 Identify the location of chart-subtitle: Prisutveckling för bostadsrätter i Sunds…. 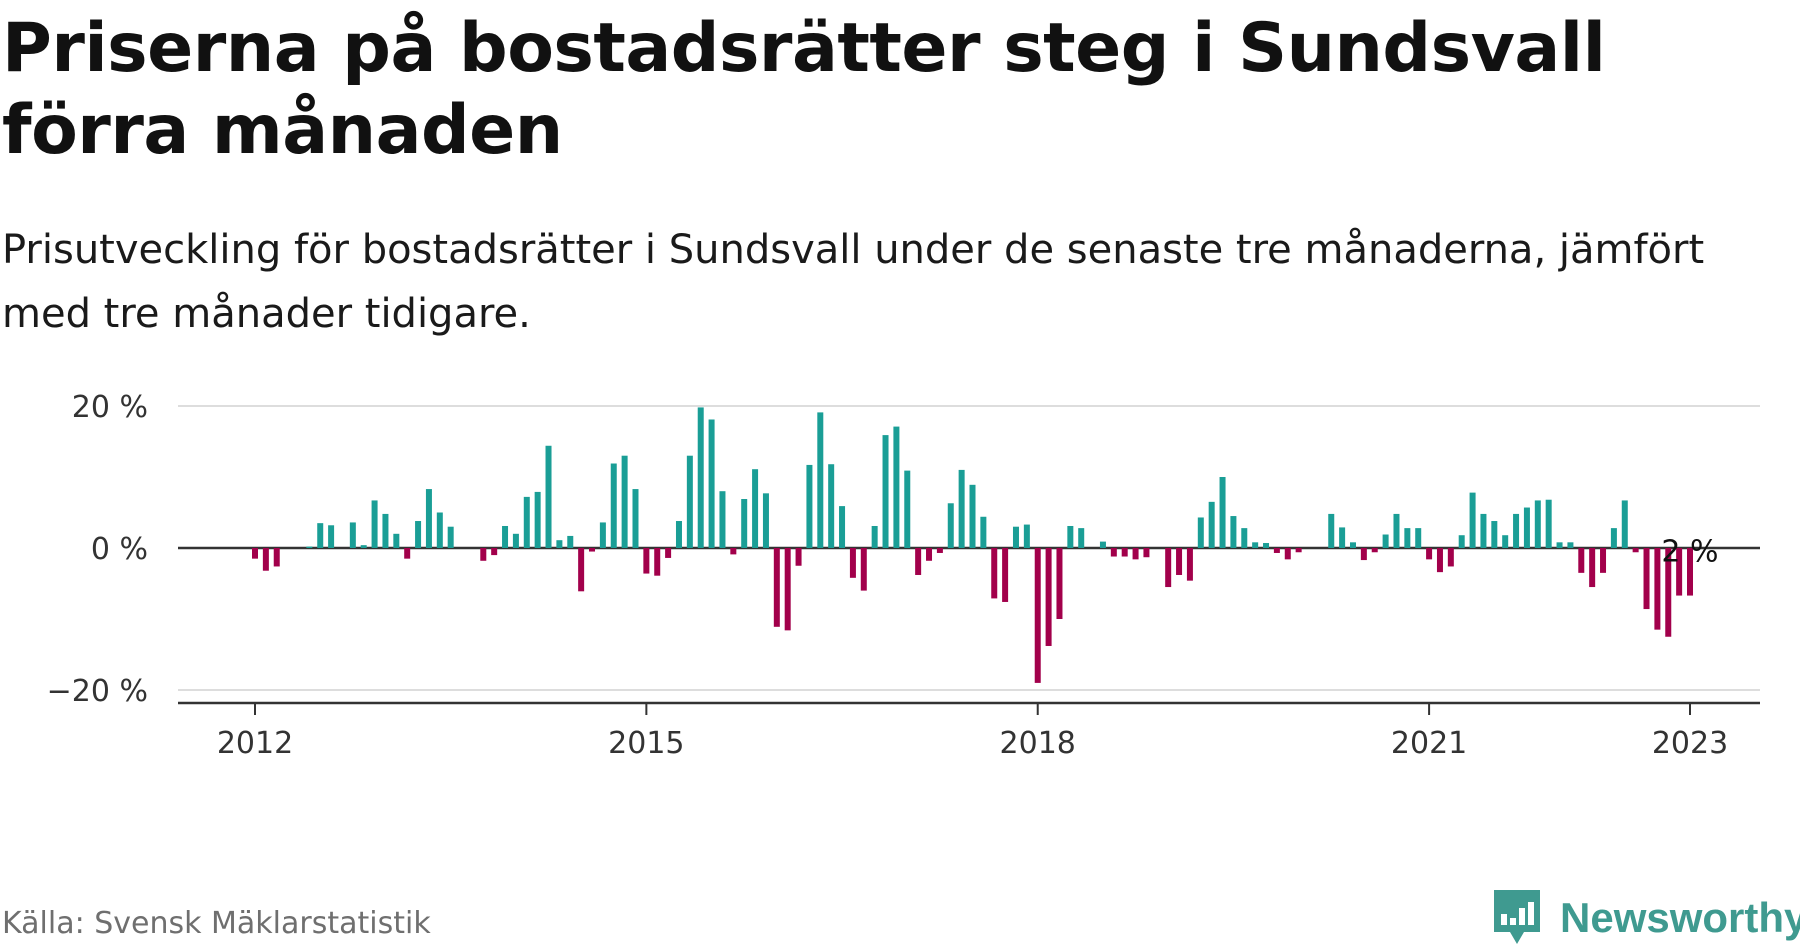
(853, 282).